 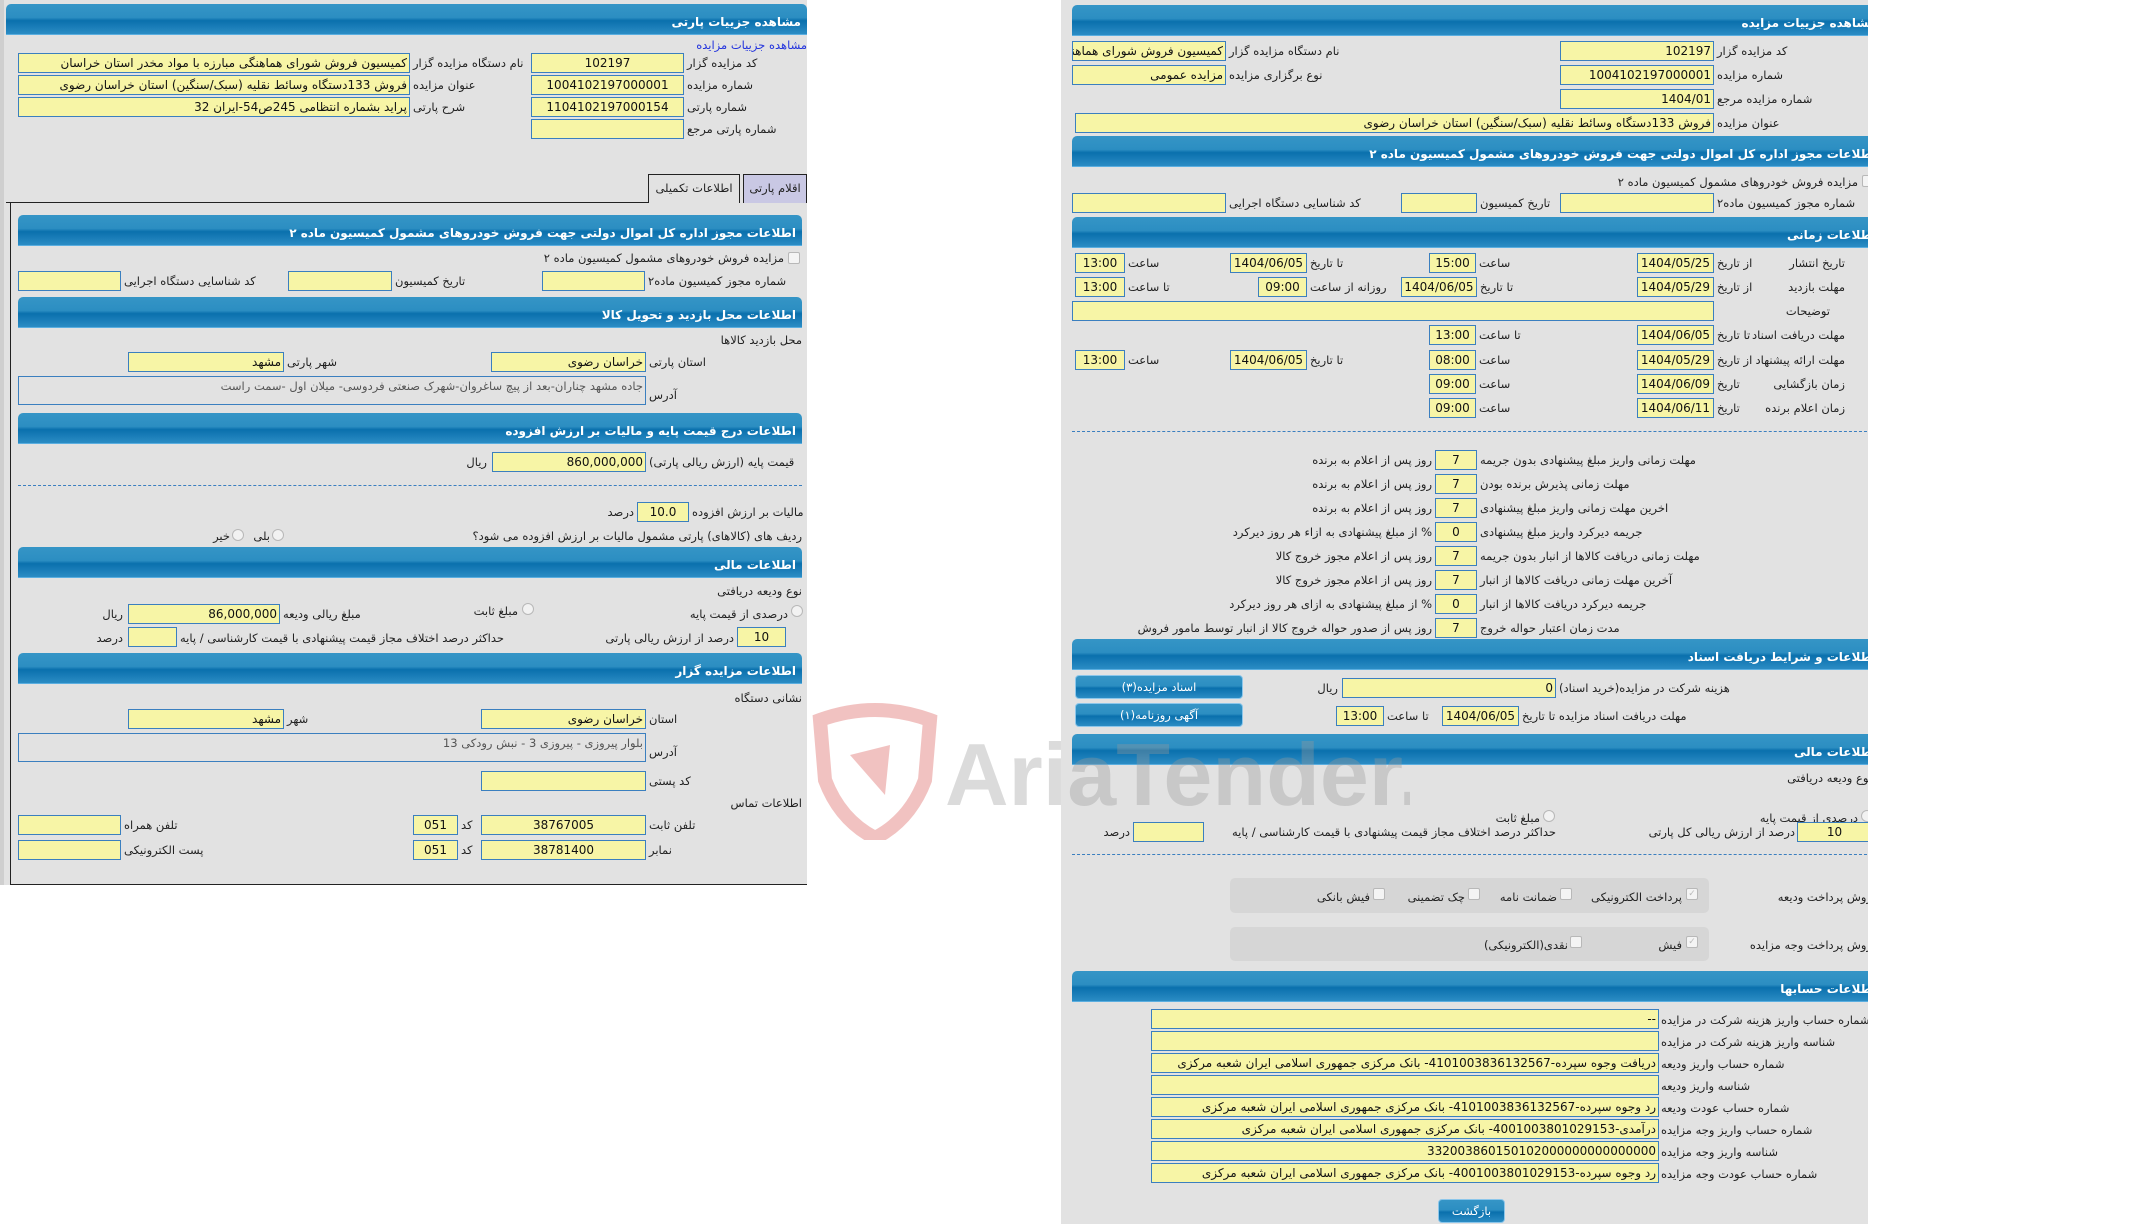 I want to click on r-permit-number-field, so click(x=1637, y=203).